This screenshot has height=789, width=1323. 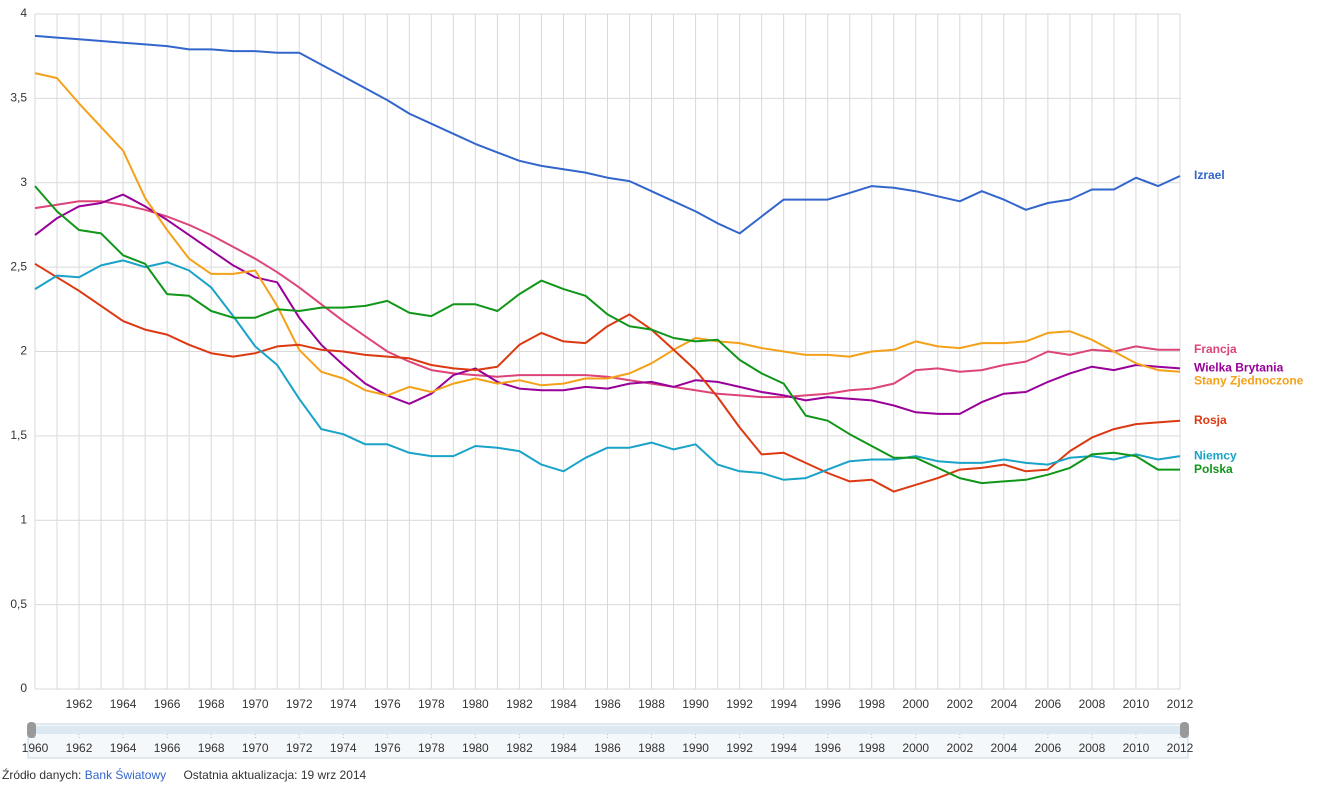 What do you see at coordinates (387, 748) in the screenshot?
I see `slider-label: 1976` at bounding box center [387, 748].